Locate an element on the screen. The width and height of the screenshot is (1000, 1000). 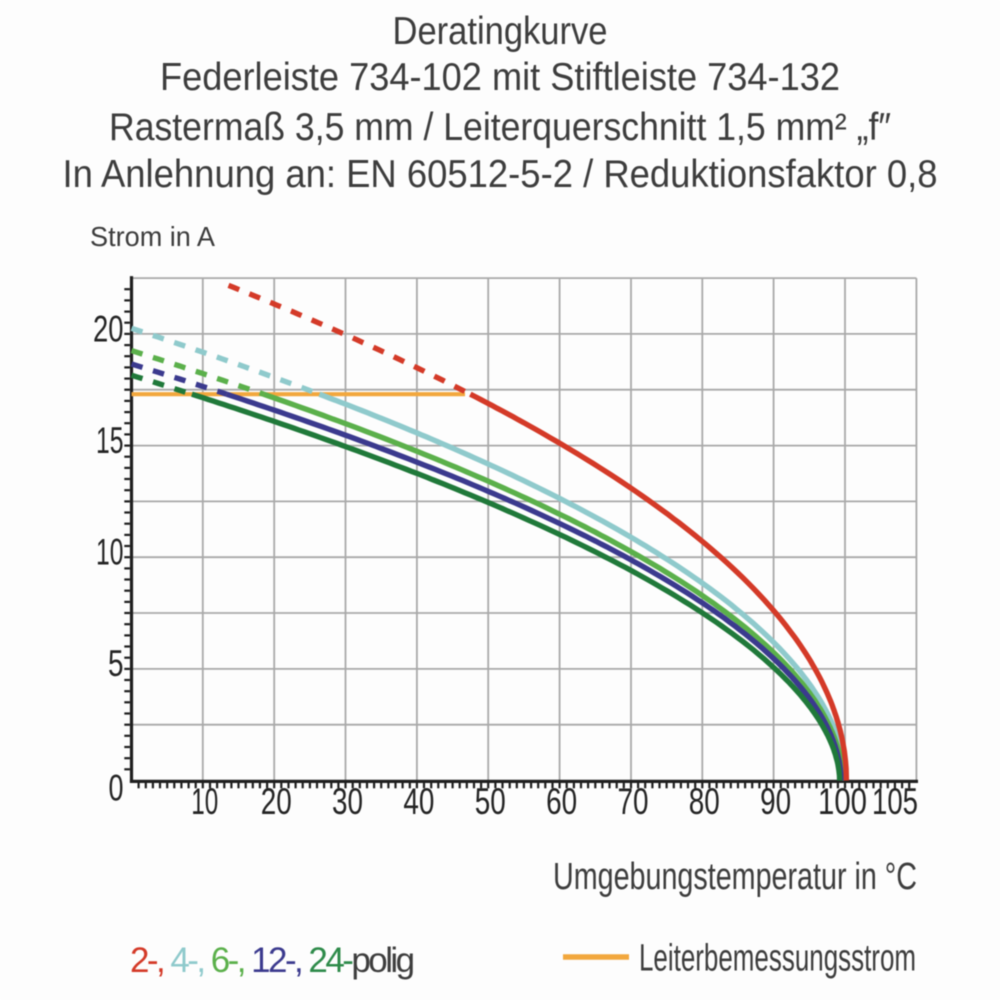
svg-text: 80 is located at coordinates (704, 801).